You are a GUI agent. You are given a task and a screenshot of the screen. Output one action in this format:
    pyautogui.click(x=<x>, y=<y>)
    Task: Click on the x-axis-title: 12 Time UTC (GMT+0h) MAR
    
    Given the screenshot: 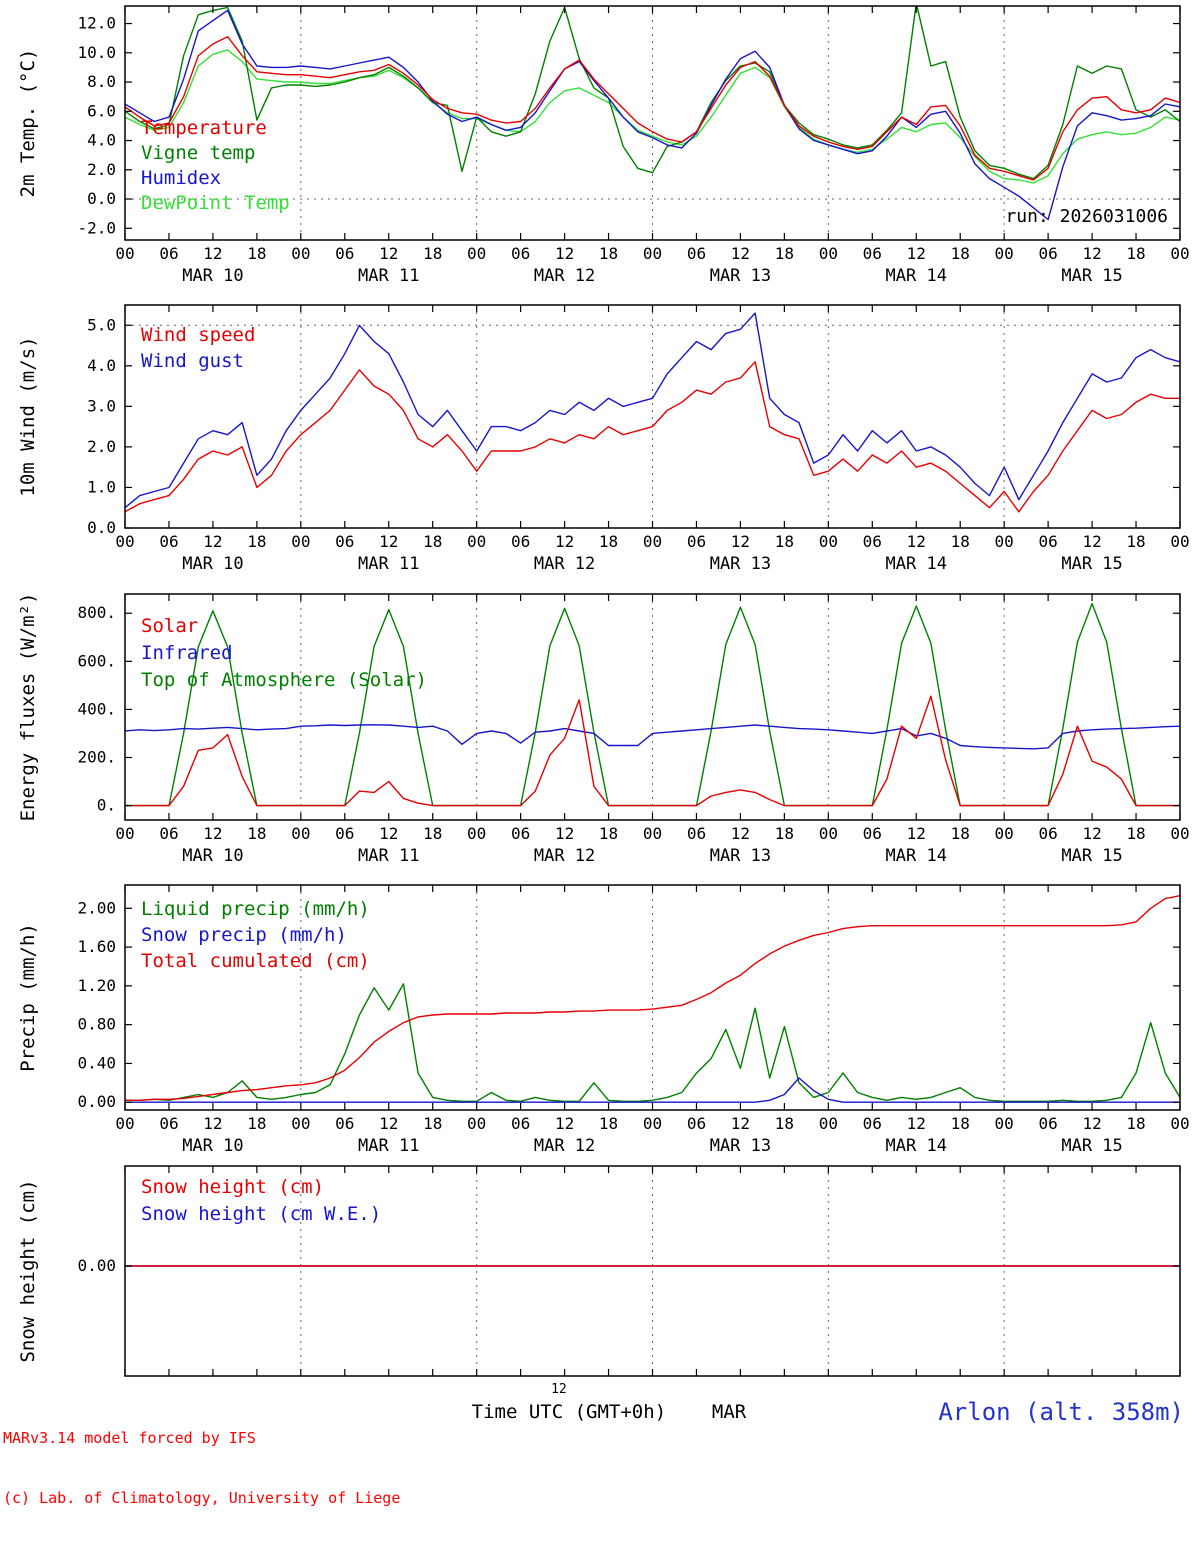 What is the action you would take?
    pyautogui.click(x=609, y=1402)
    